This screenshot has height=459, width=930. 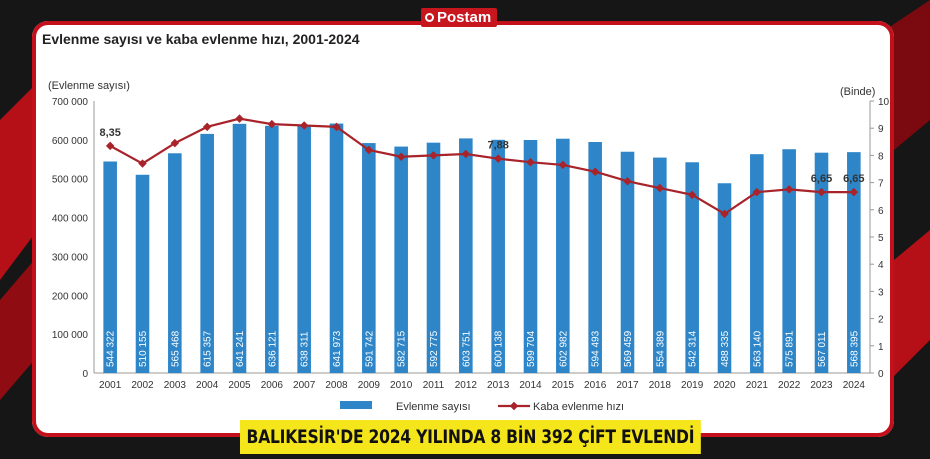 I want to click on x-tick-label: 2021, so click(x=757, y=385).